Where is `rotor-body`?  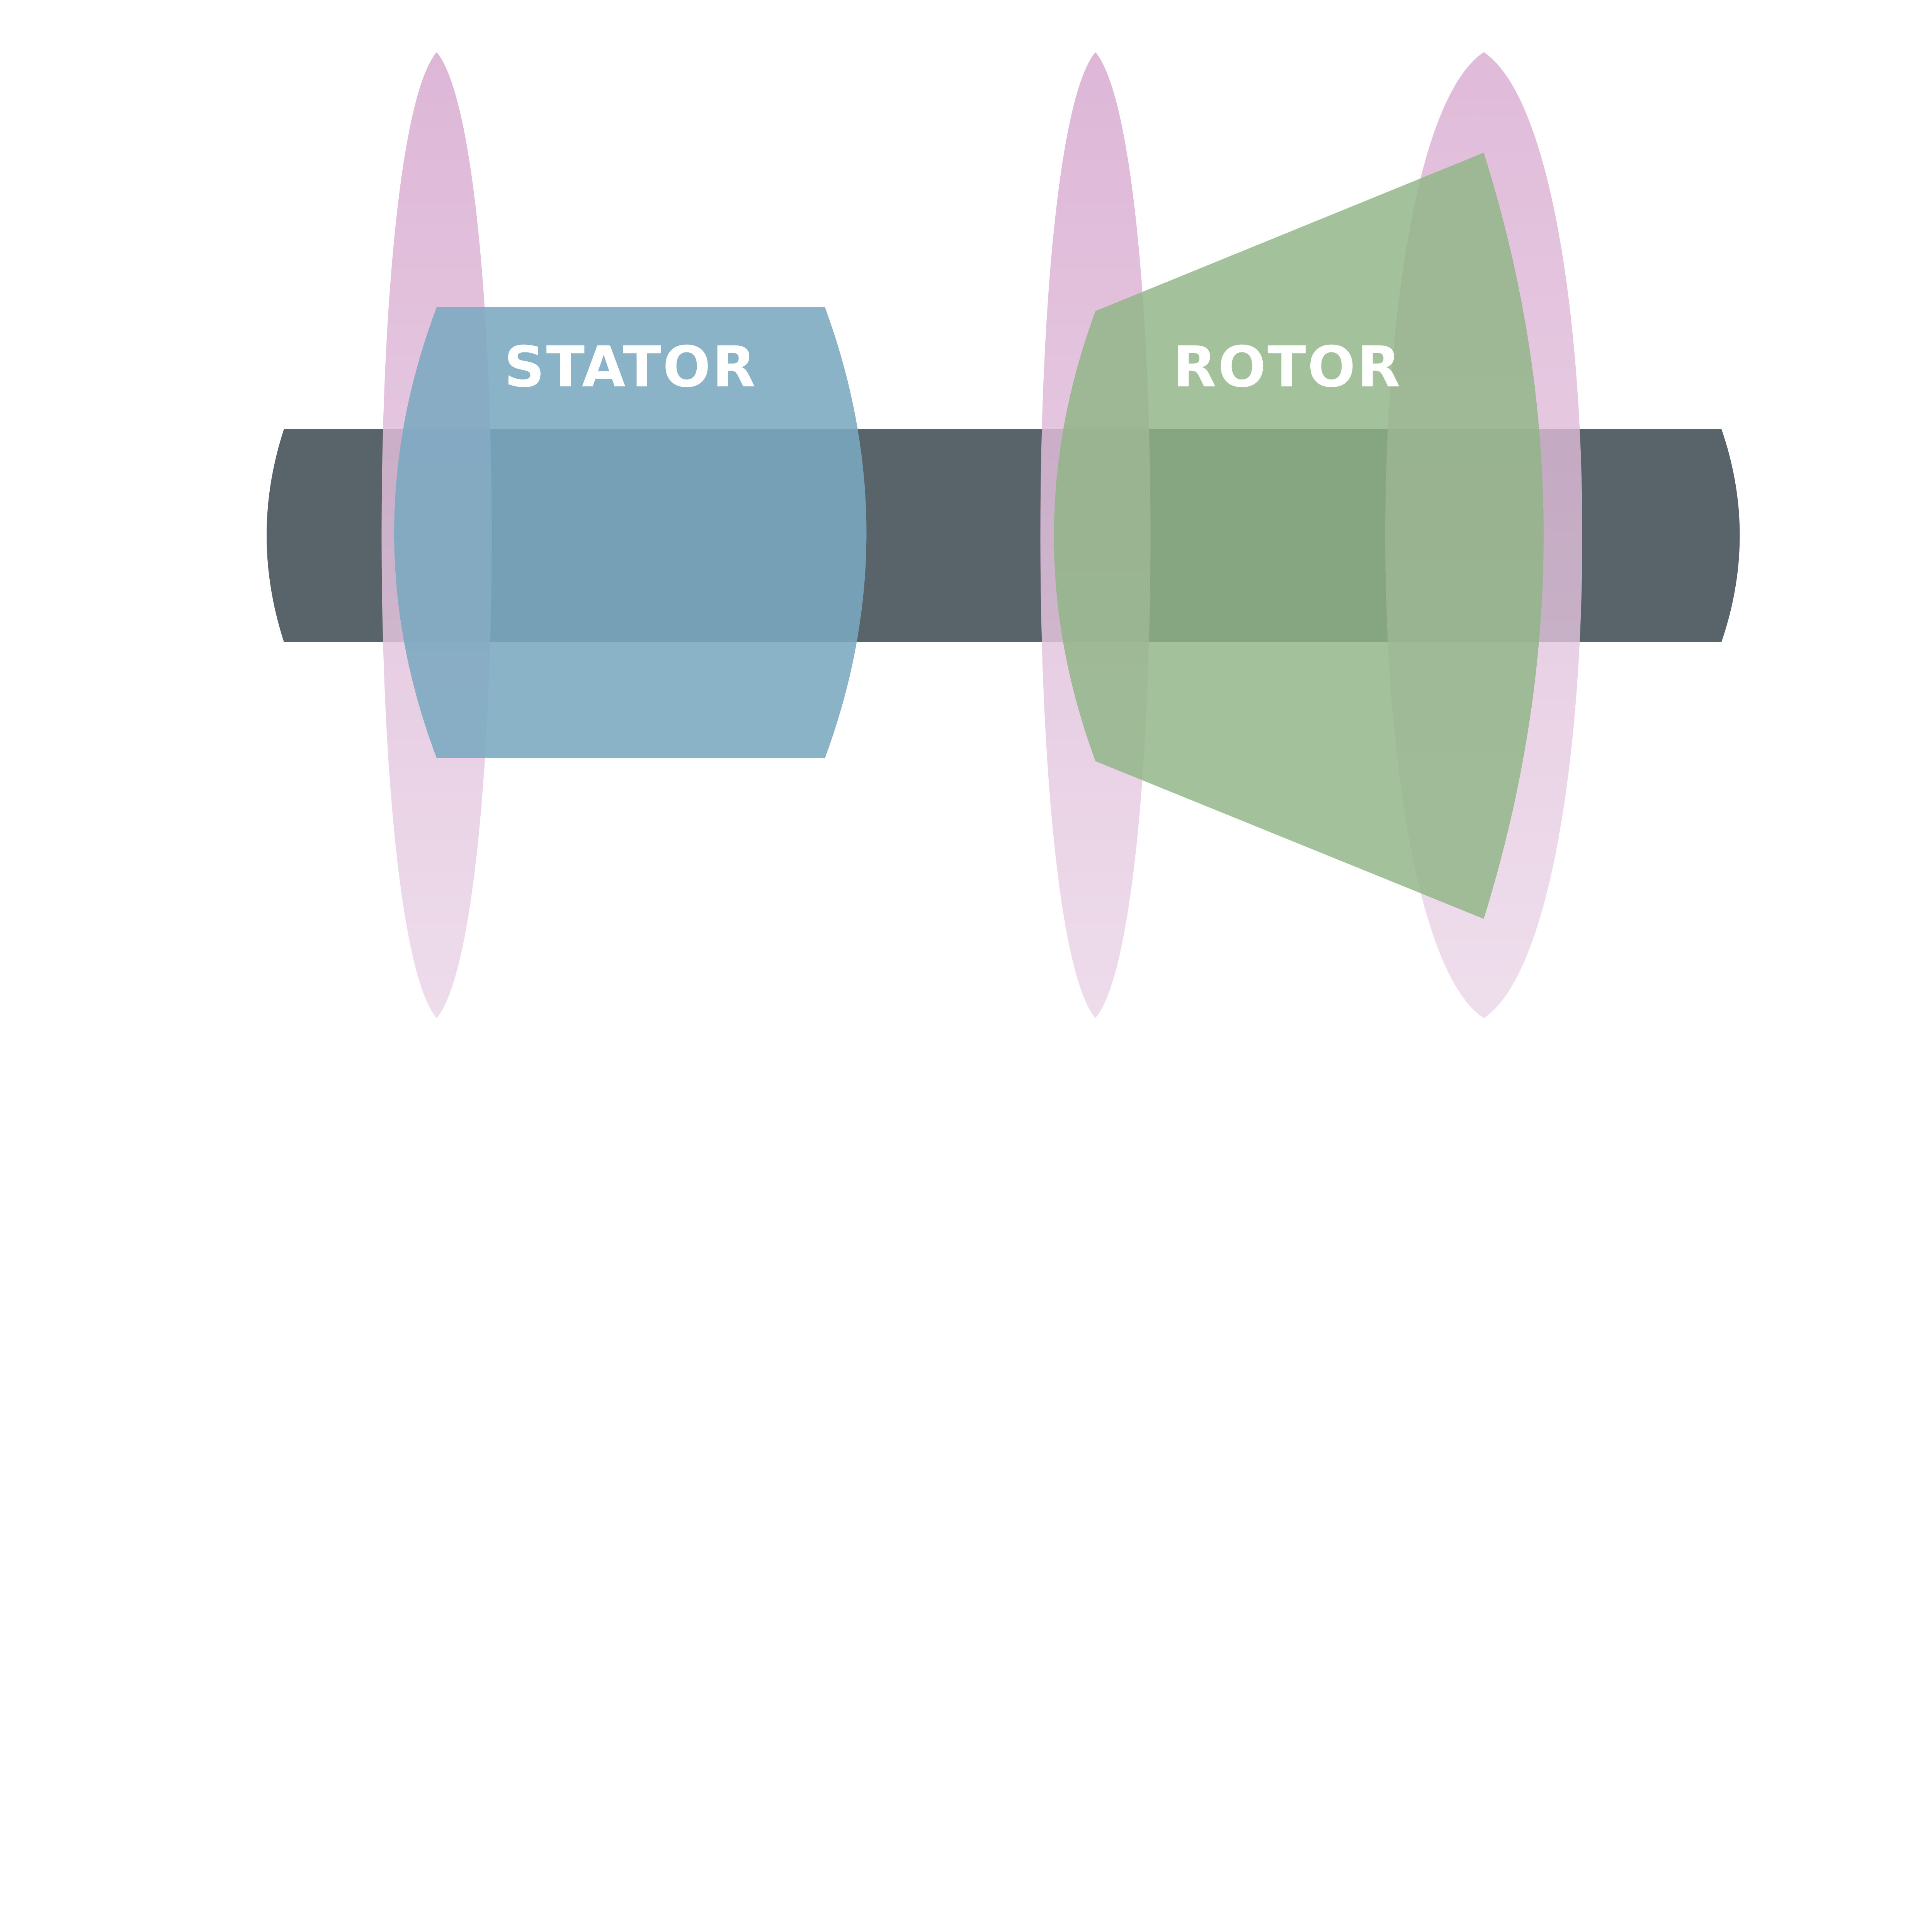
rotor-body is located at coordinates (1299, 536).